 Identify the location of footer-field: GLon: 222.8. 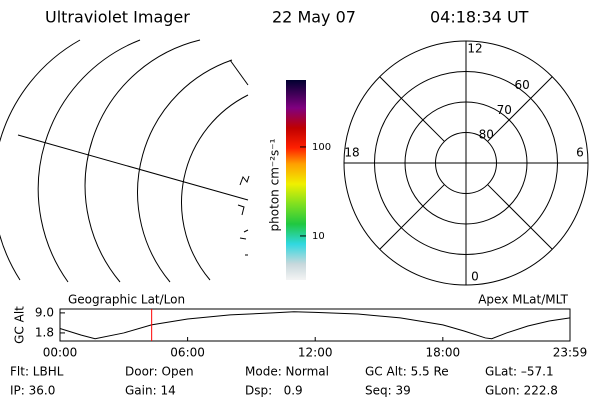
(521, 391).